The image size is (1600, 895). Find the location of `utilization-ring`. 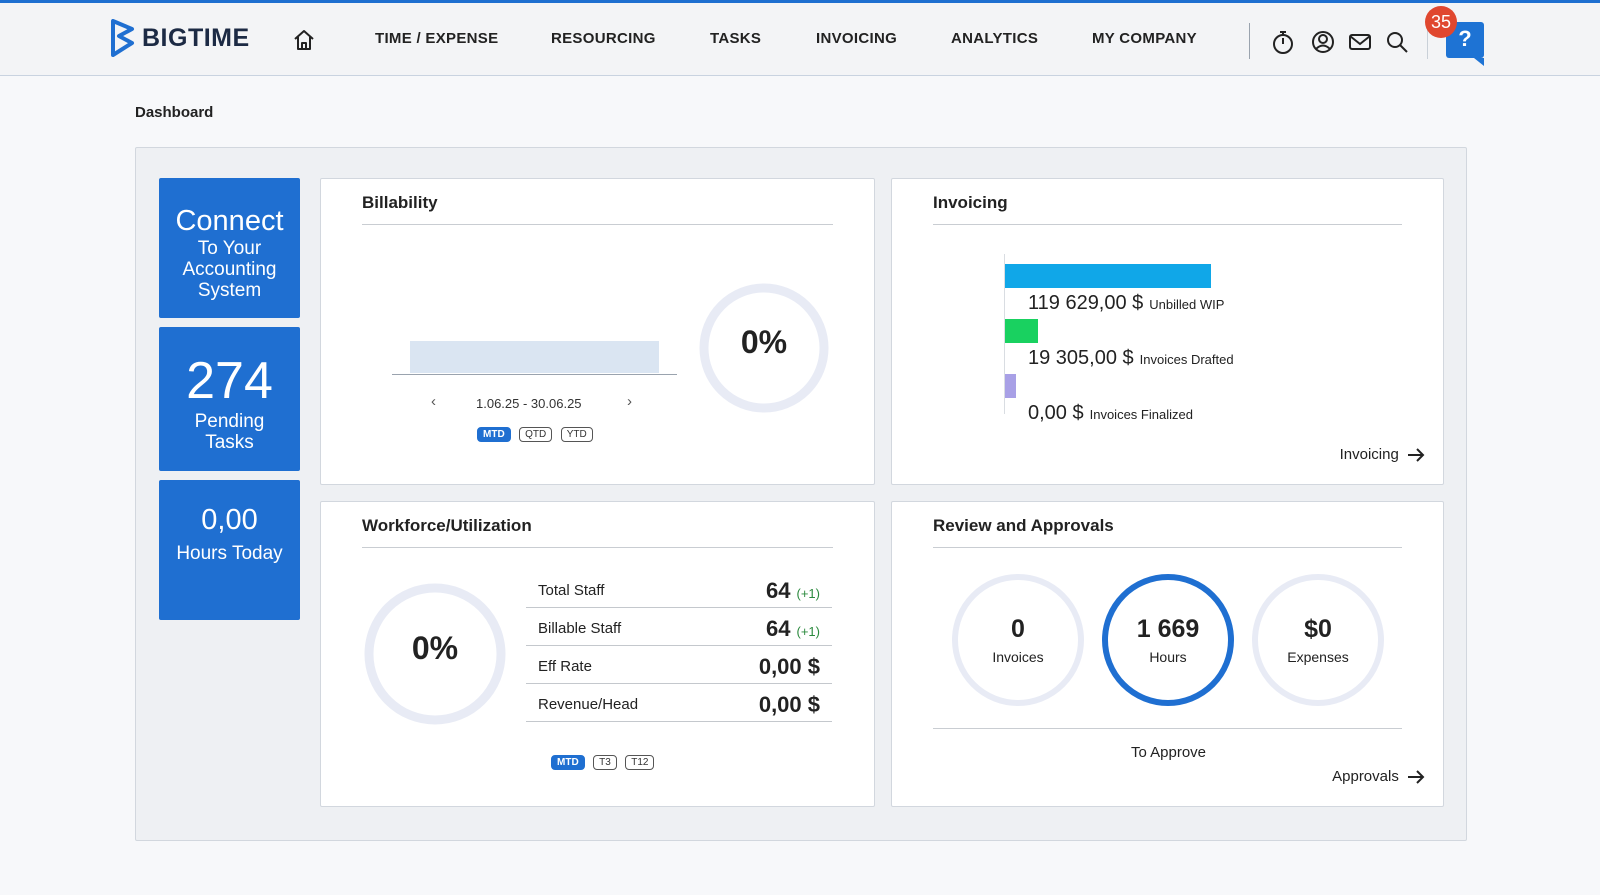

utilization-ring is located at coordinates (435, 654).